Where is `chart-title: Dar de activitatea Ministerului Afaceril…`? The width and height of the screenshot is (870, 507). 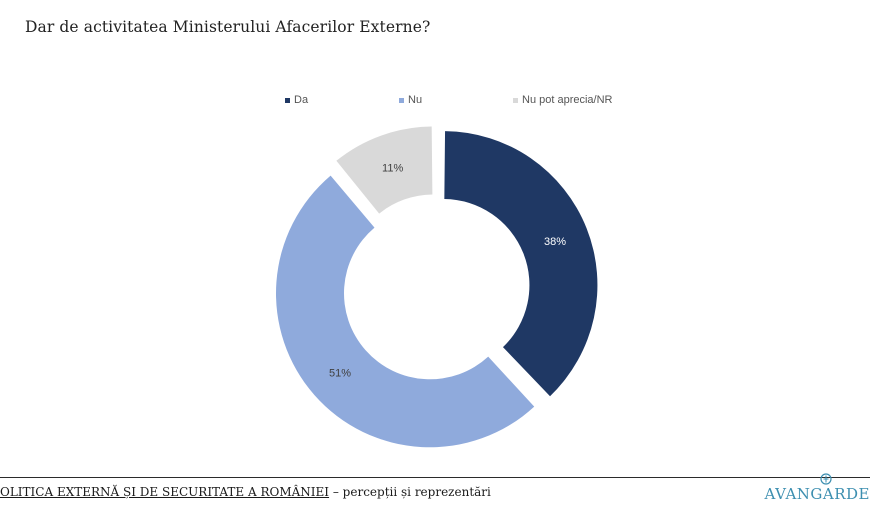
chart-title: Dar de activitatea Ministerului Afaceril… is located at coordinates (228, 27).